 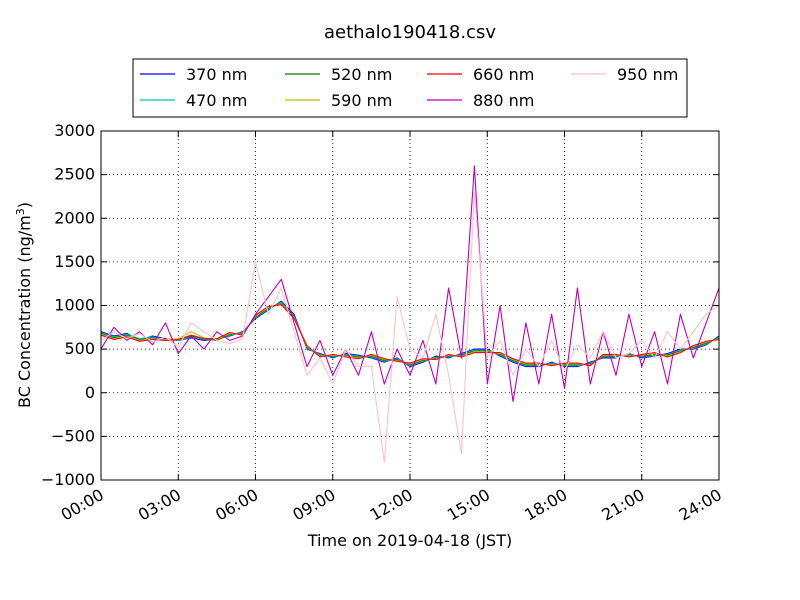 What do you see at coordinates (236, 505) in the screenshot?
I see `x-tick-label: 06:00` at bounding box center [236, 505].